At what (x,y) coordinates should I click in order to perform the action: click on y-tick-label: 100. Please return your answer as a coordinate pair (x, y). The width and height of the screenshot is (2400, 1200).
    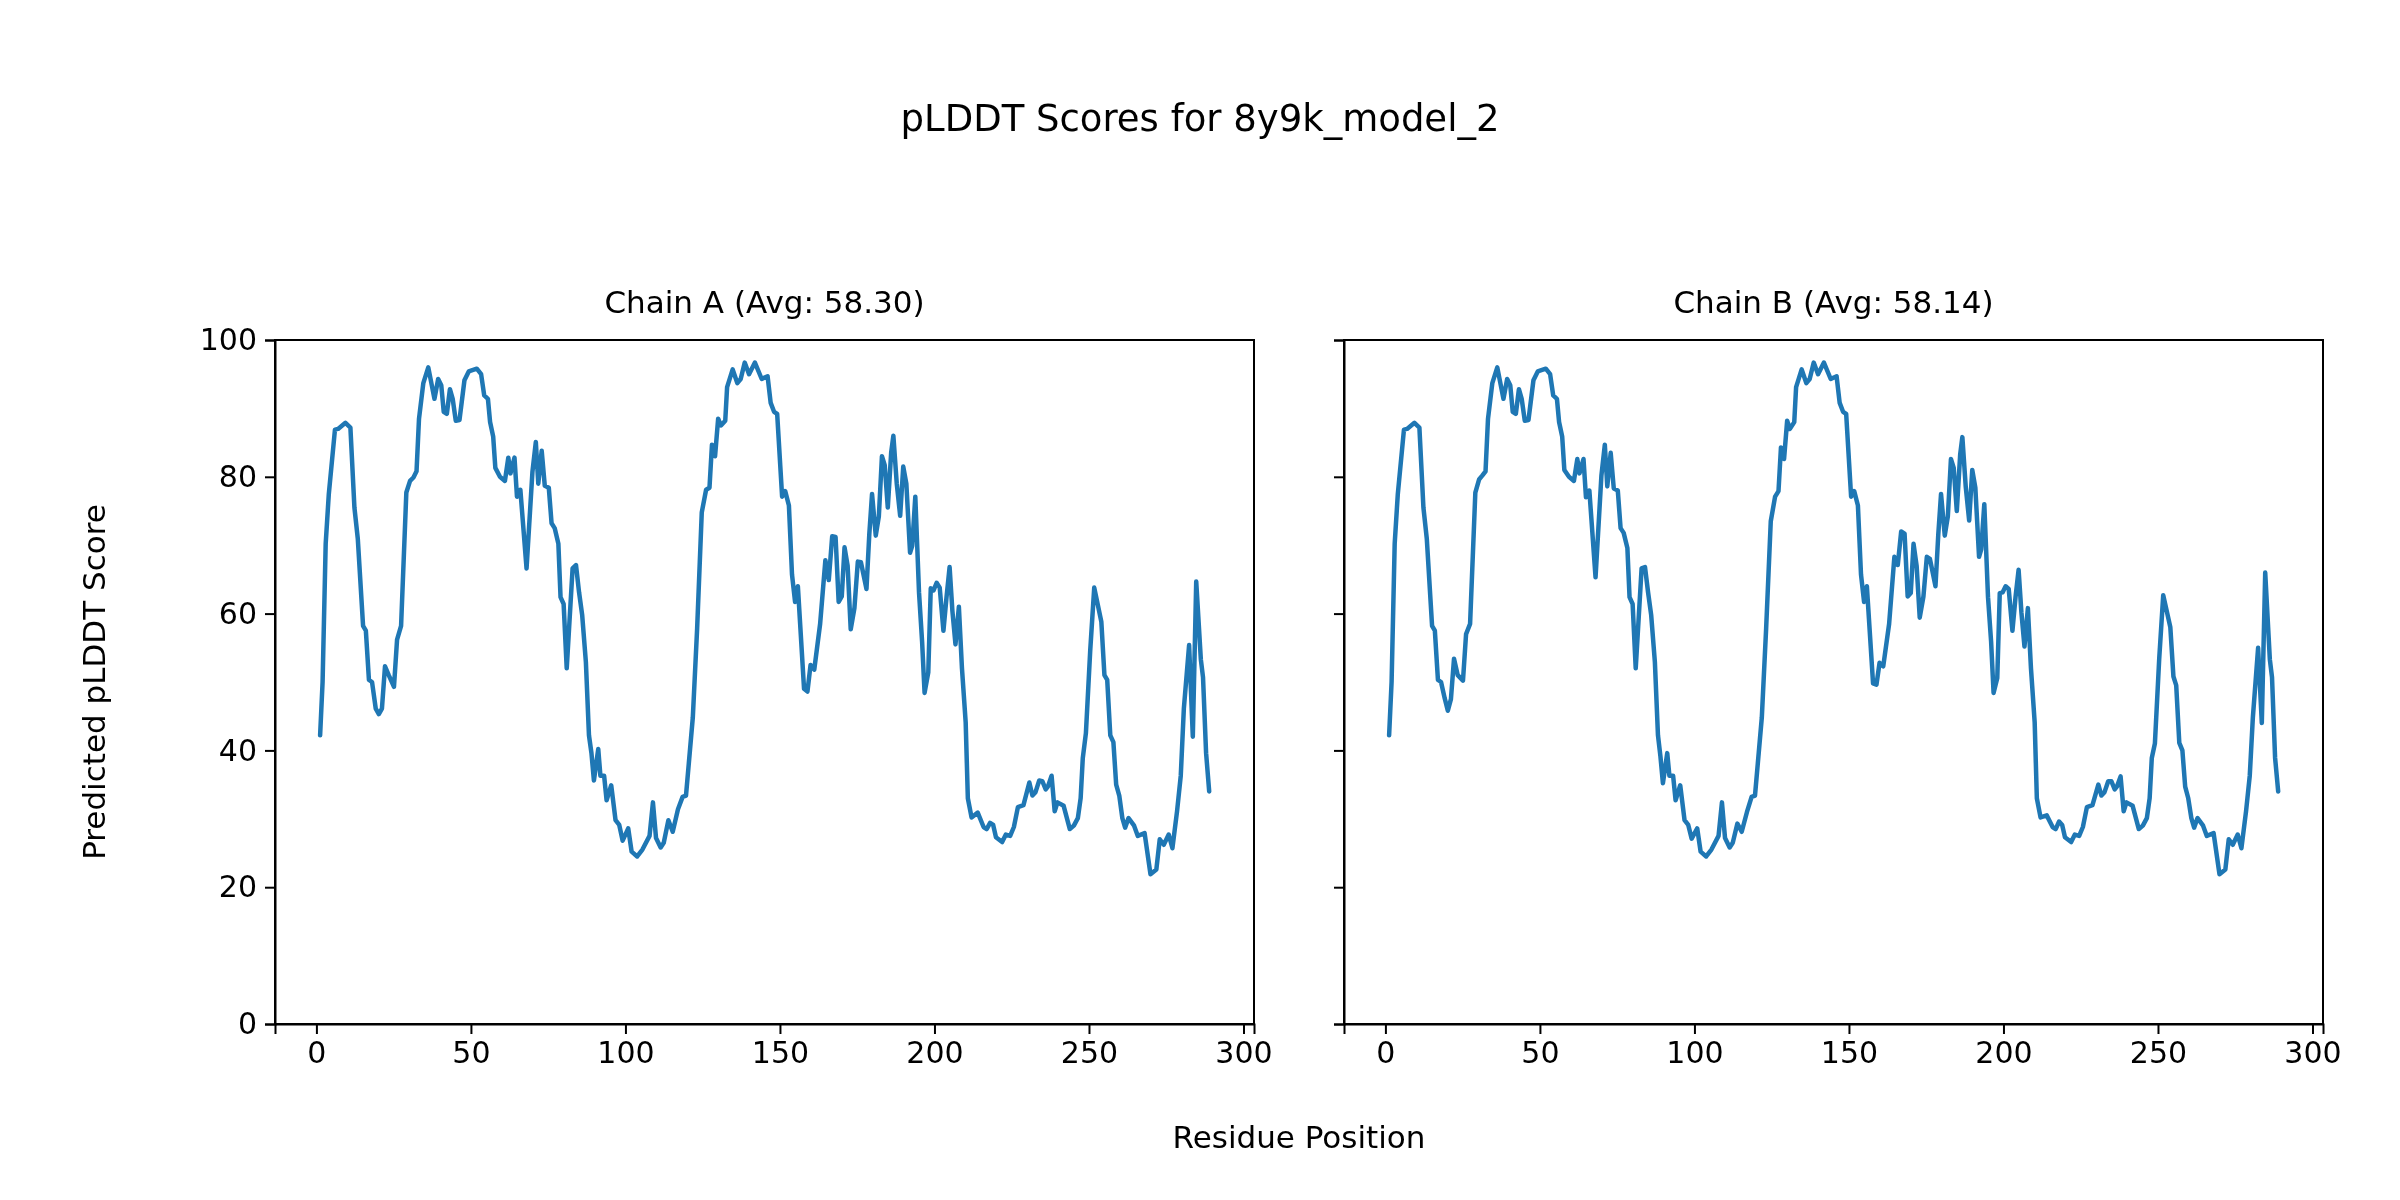
    Looking at the image, I should click on (228, 340).